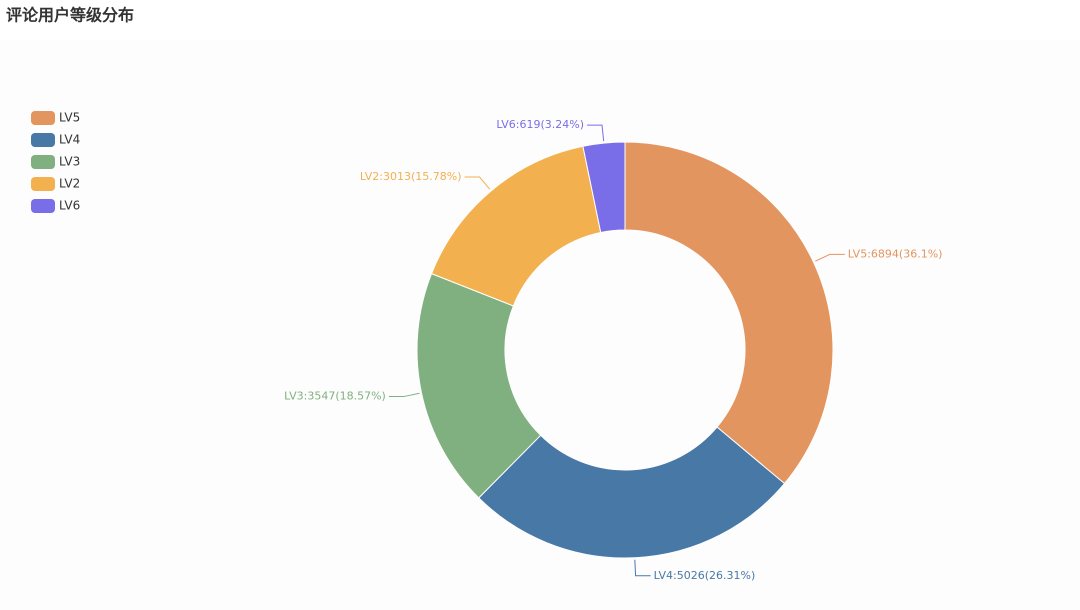 This screenshot has height=610, width=1080. I want to click on legend-label: LV2, so click(69, 184).